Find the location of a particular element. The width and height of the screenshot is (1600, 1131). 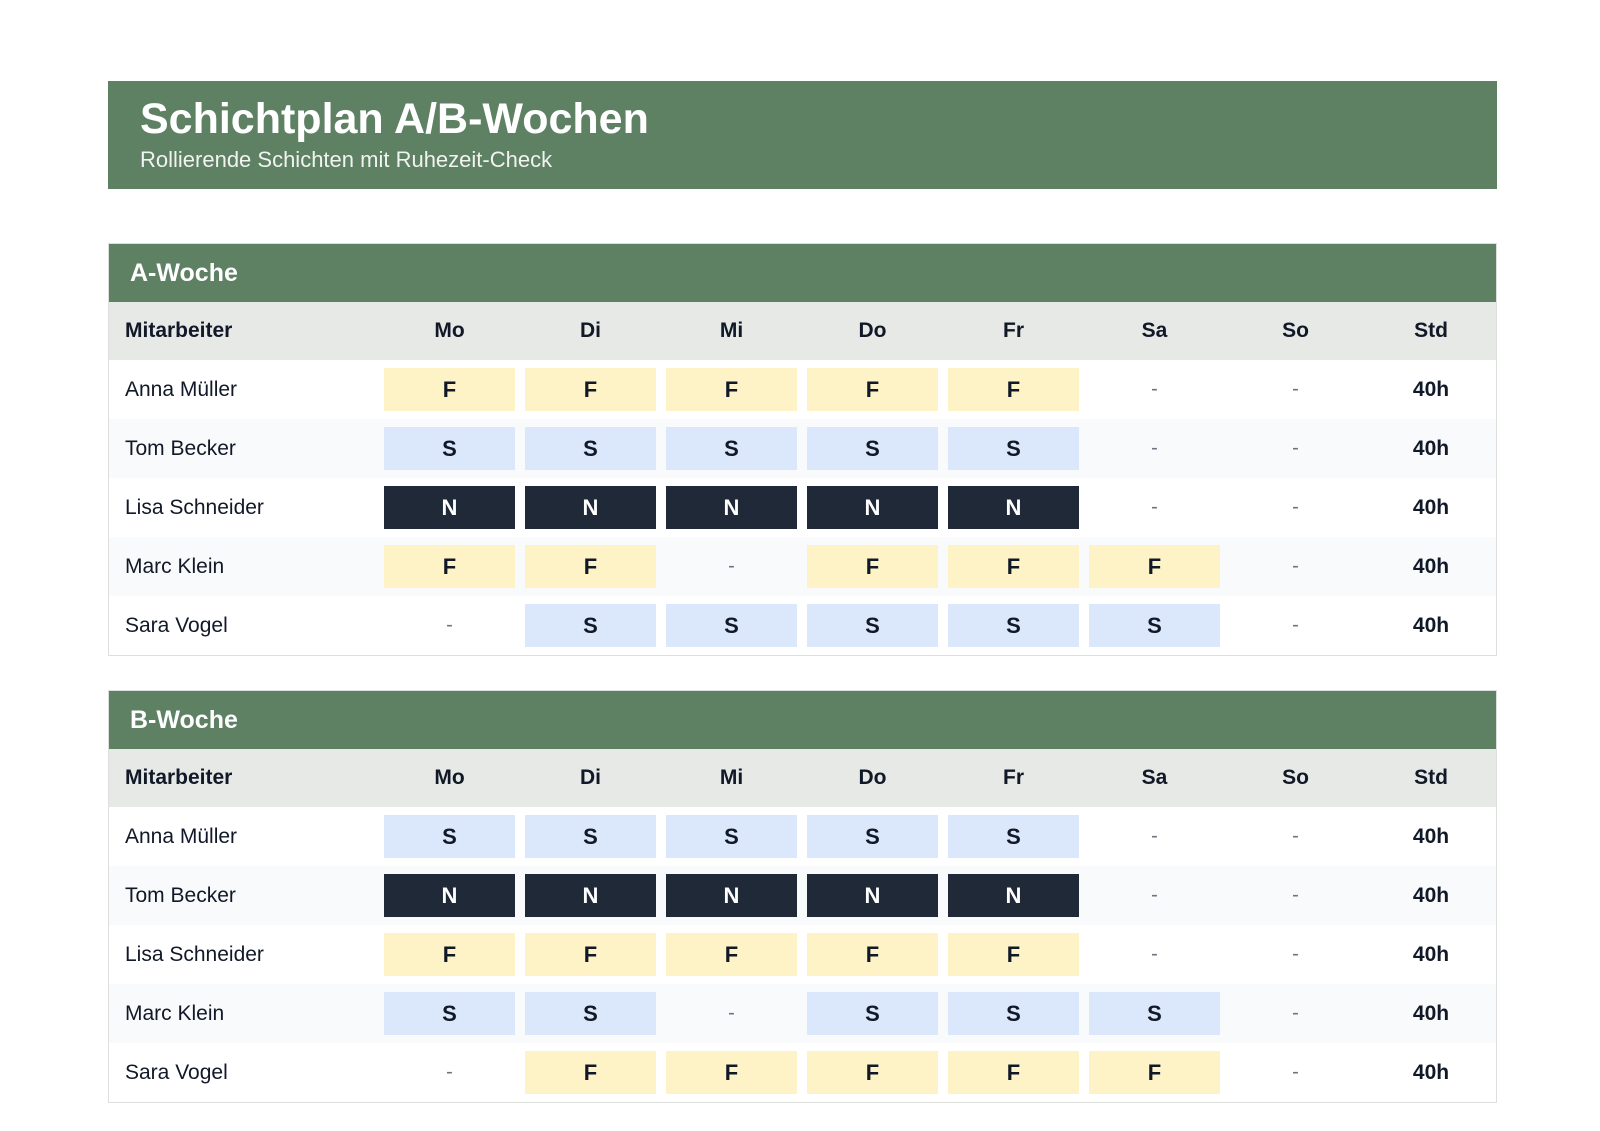

column-header-day: Sa is located at coordinates (1154, 777).